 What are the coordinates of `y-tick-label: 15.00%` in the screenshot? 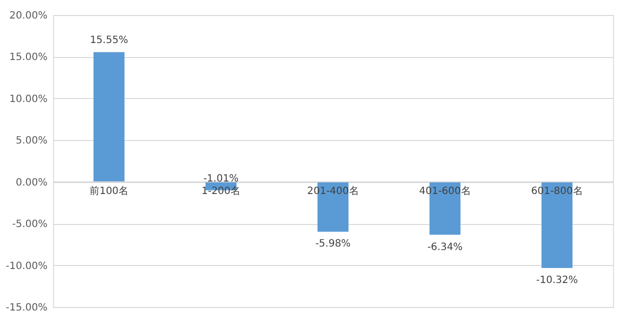 It's located at (28, 58).